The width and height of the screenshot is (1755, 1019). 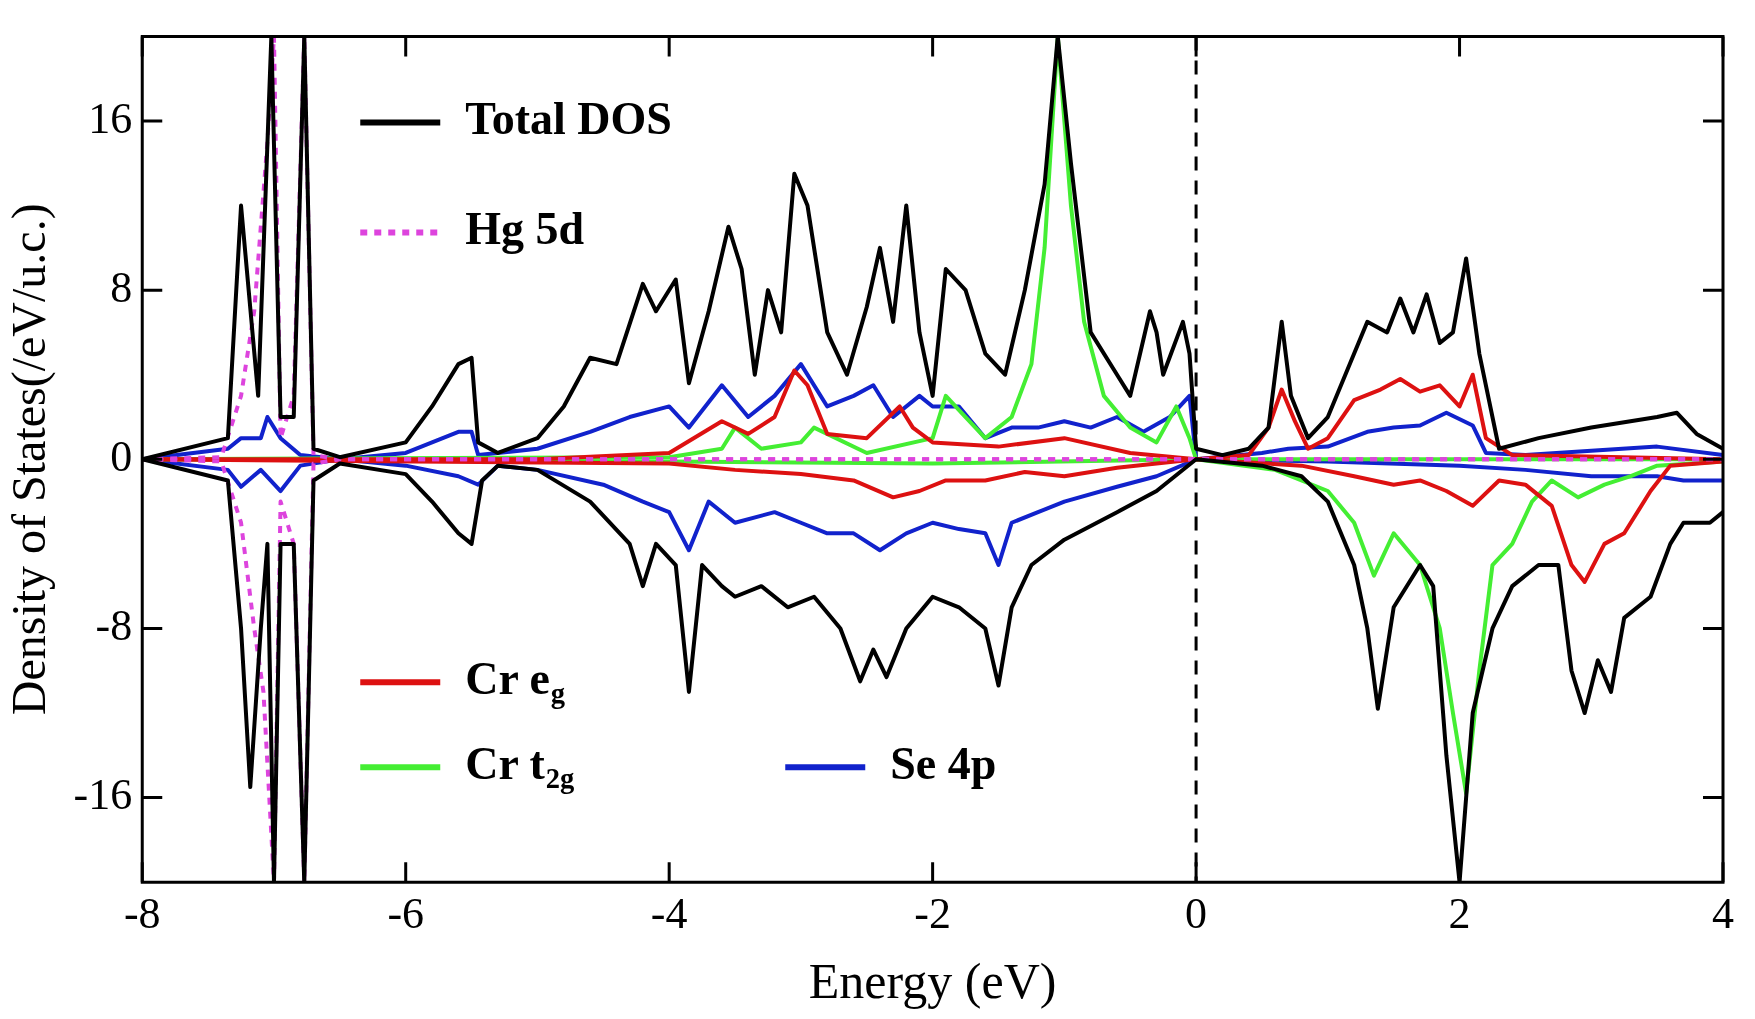 I want to click on y-tick-label: 0, so click(x=121, y=456).